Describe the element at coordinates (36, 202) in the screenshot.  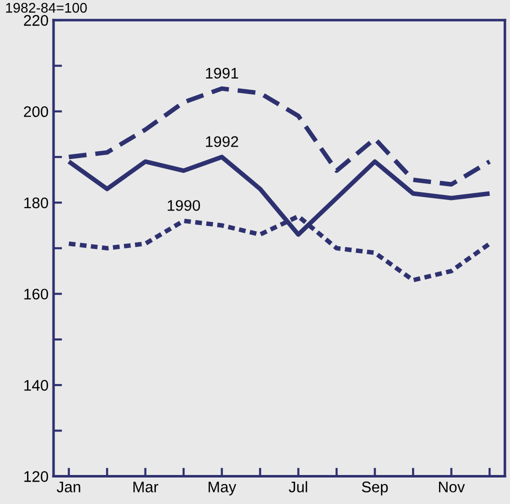
I see `y-tick-label: 180` at that location.